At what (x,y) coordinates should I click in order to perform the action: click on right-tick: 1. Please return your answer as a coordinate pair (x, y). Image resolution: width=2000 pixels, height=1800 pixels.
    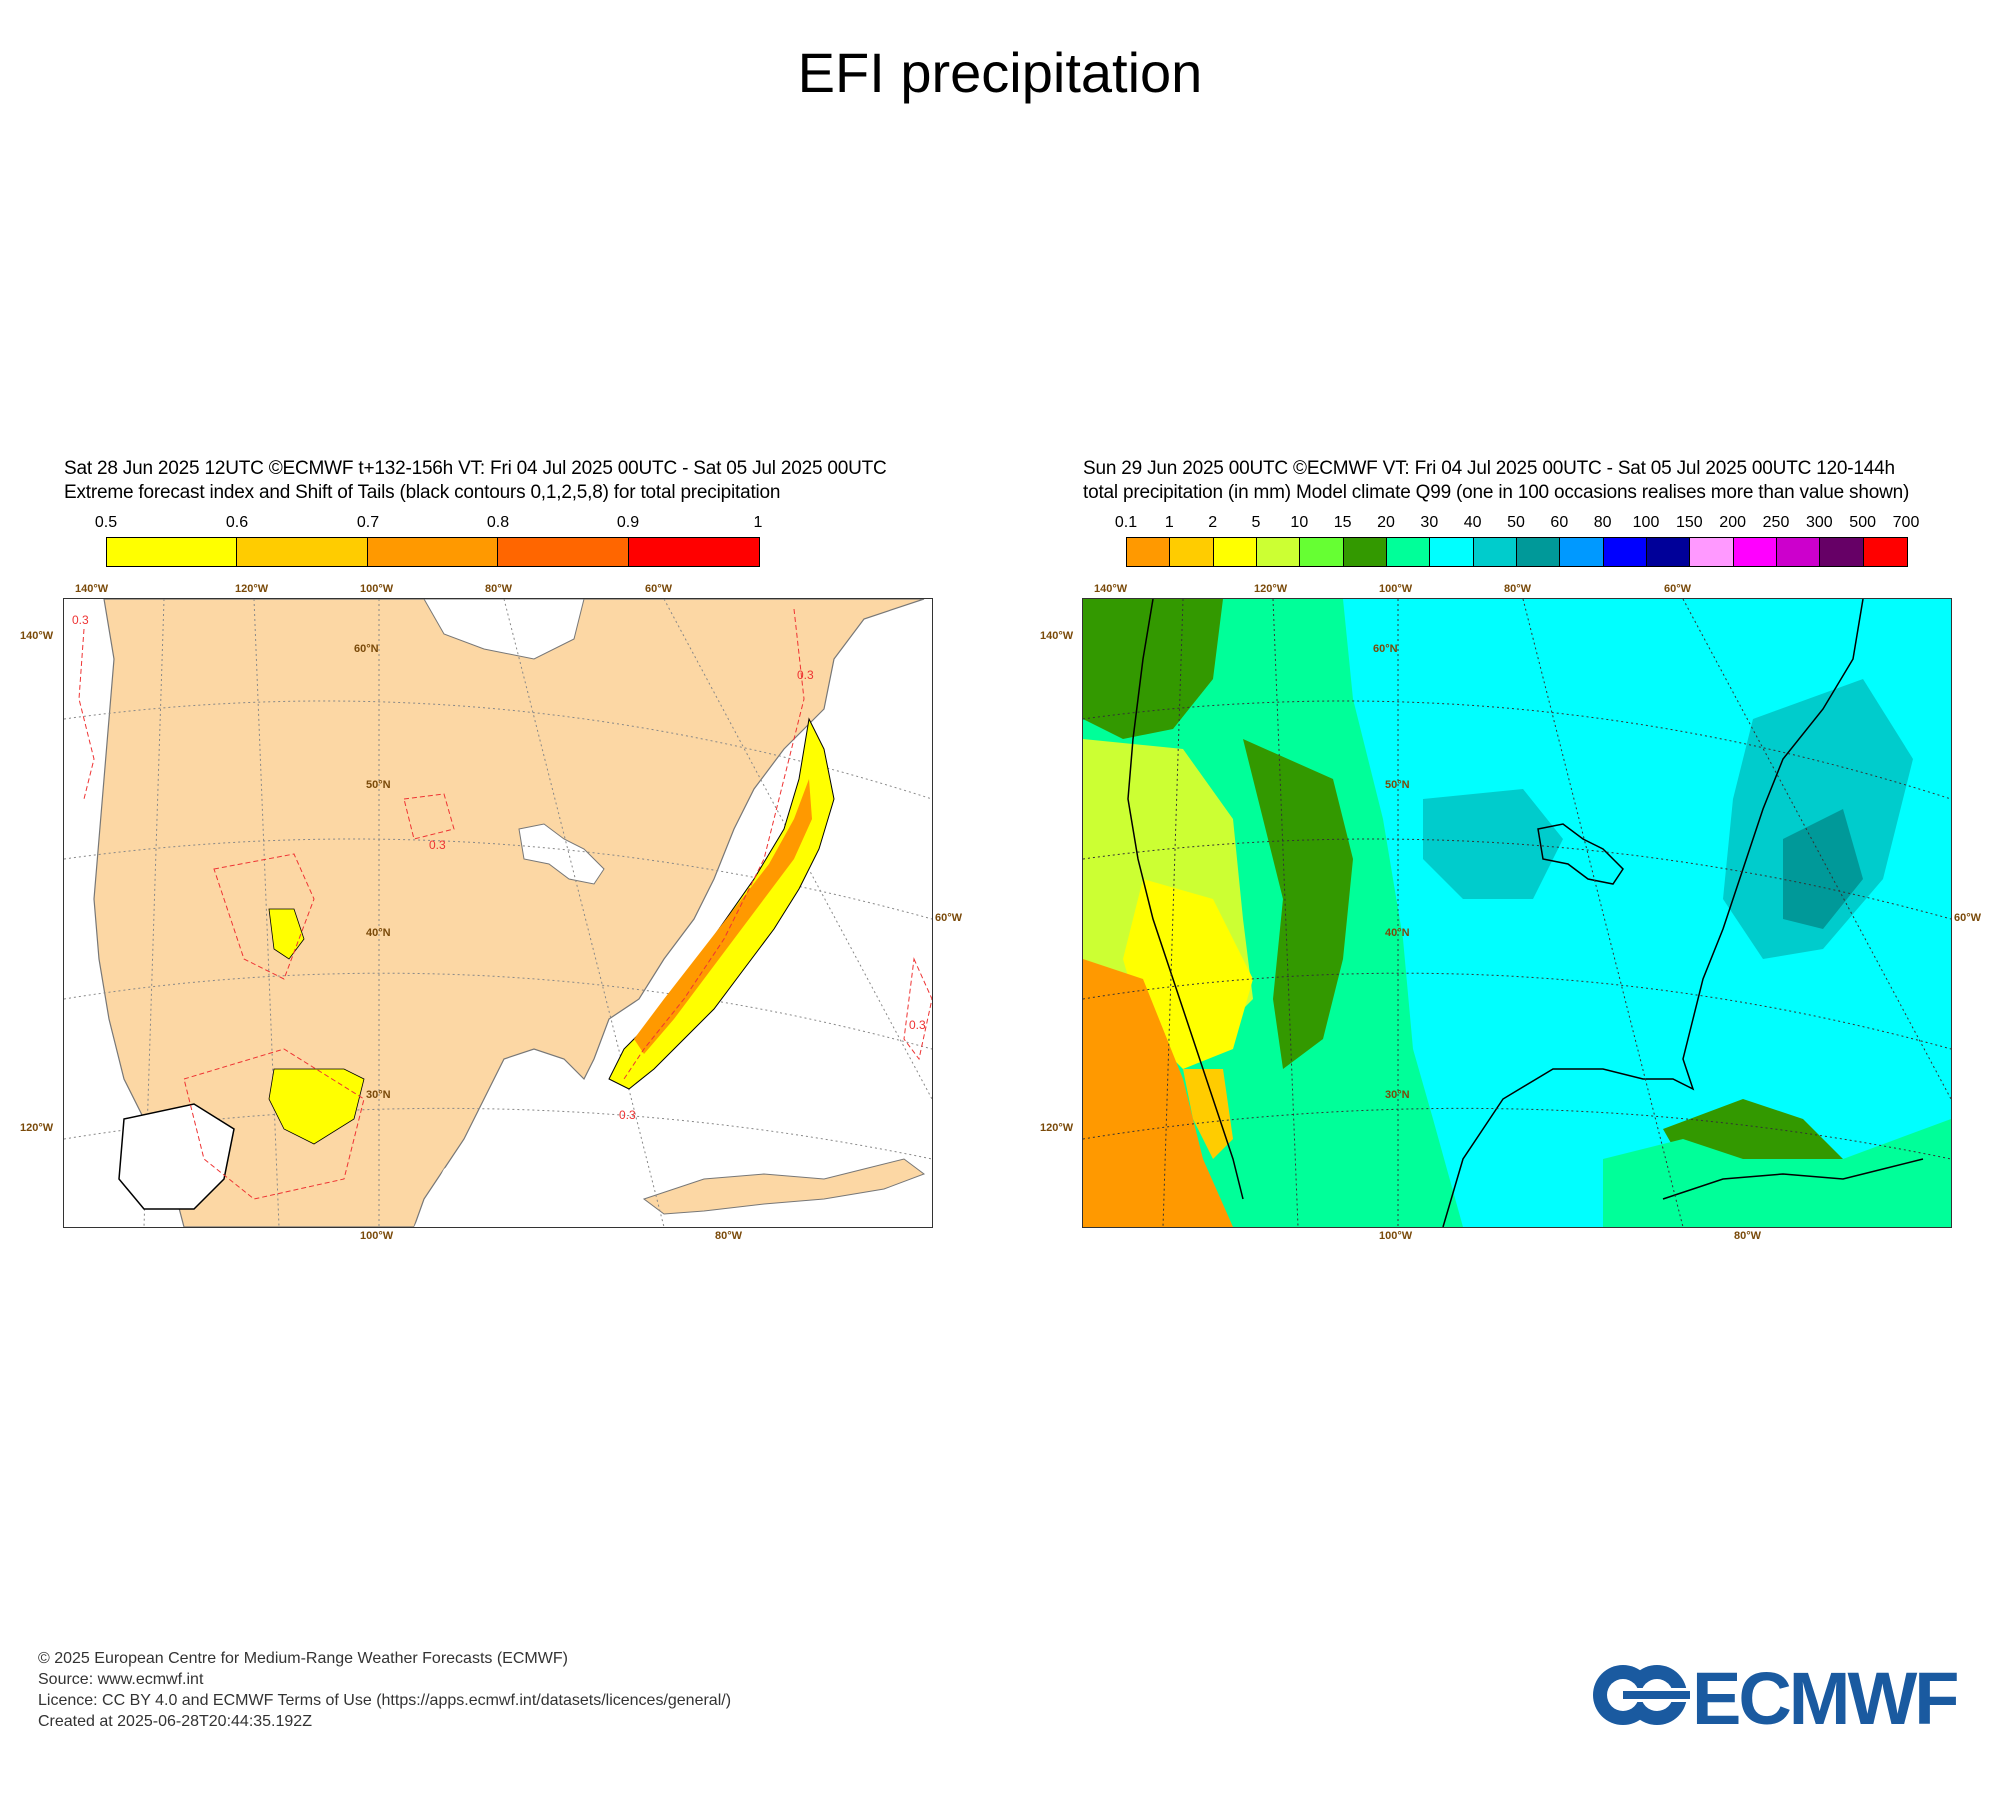
    Looking at the image, I should click on (1169, 522).